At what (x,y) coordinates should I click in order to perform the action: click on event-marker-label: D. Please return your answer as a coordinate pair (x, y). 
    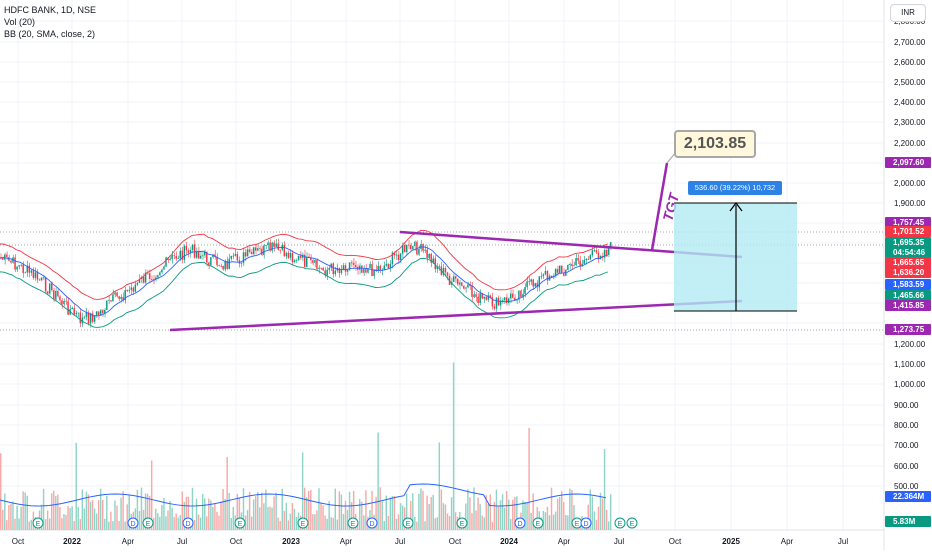
    Looking at the image, I should click on (187, 524).